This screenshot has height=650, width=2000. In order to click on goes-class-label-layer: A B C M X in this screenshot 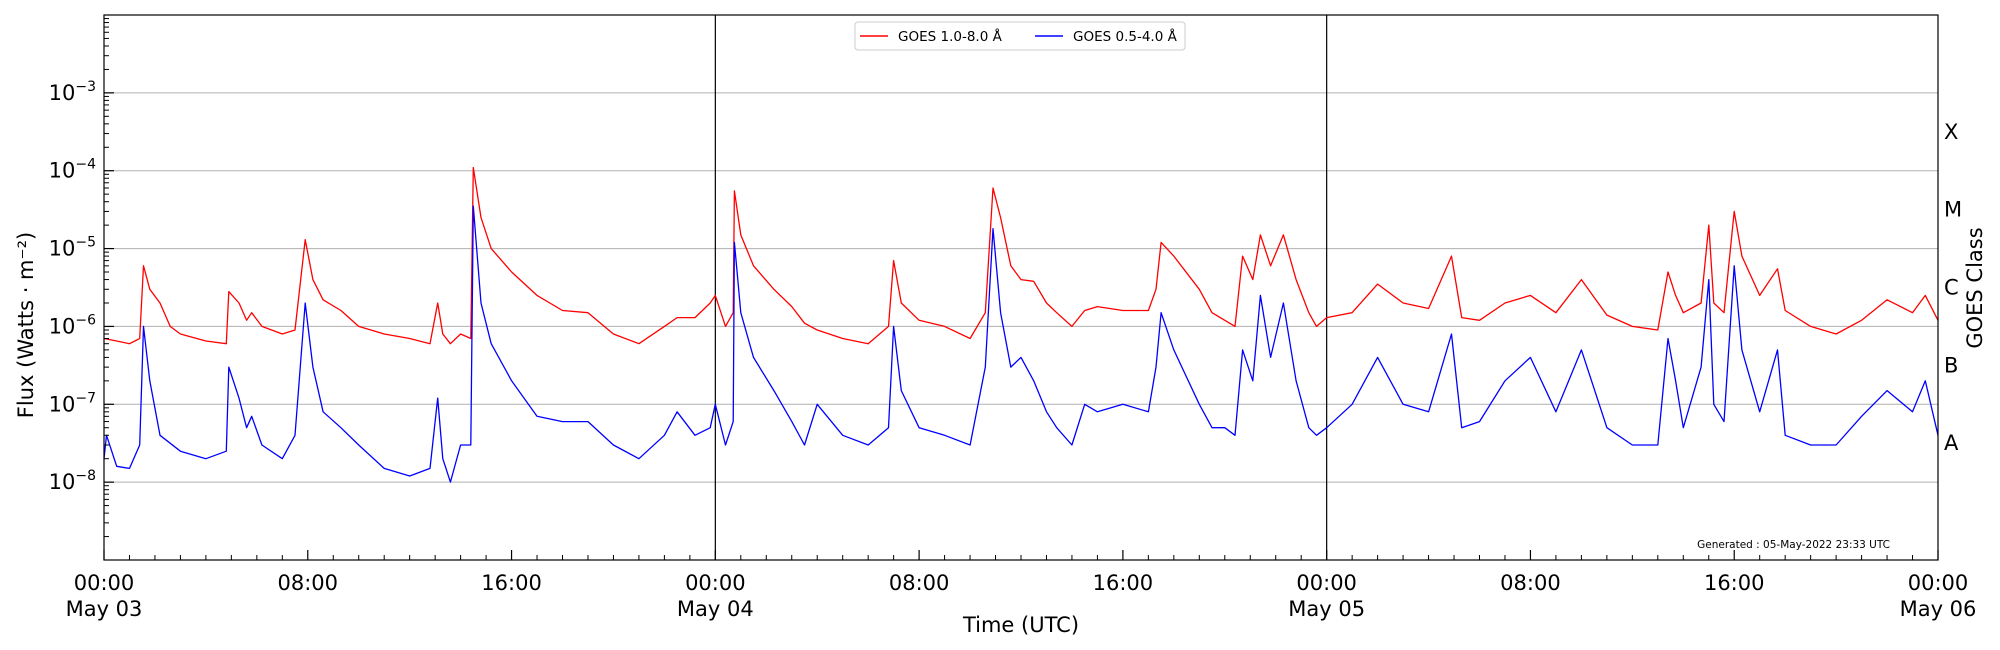, I will do `click(1953, 287)`.